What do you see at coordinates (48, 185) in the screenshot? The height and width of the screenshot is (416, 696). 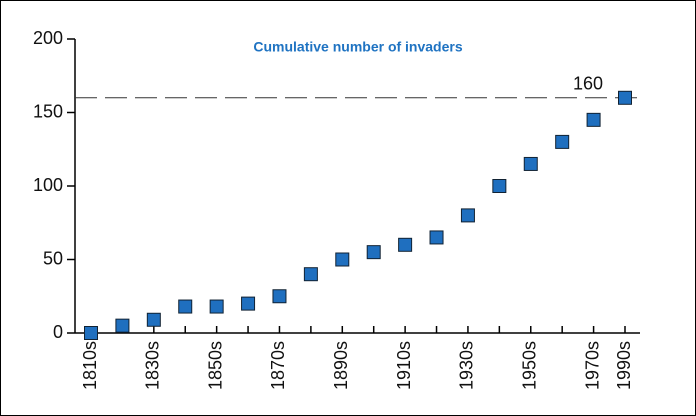 I see `y-tick-label: 100` at bounding box center [48, 185].